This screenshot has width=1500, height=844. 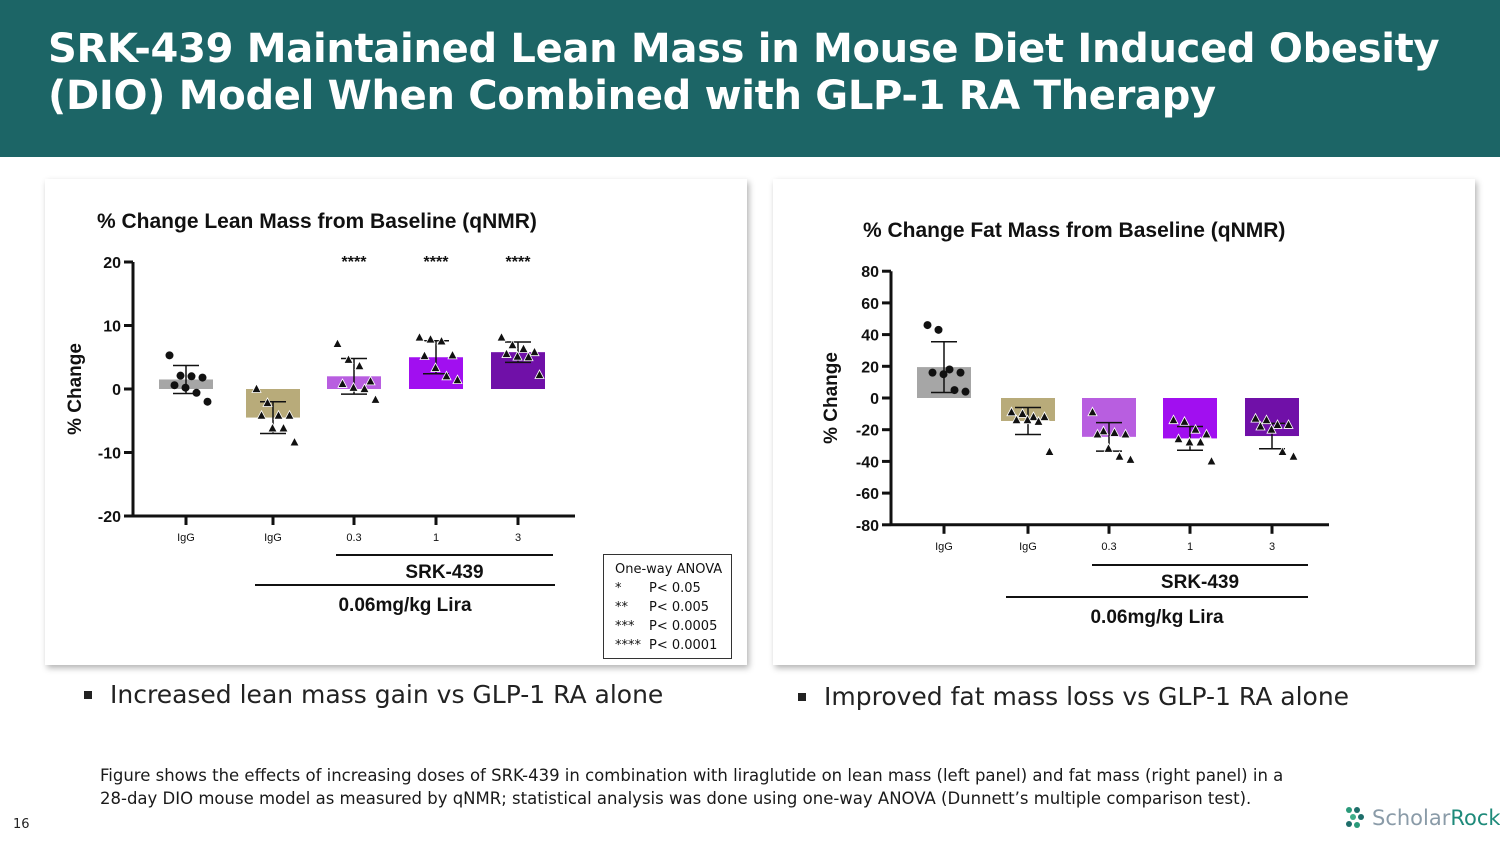 I want to click on significance-marker: ****, so click(x=437, y=262).